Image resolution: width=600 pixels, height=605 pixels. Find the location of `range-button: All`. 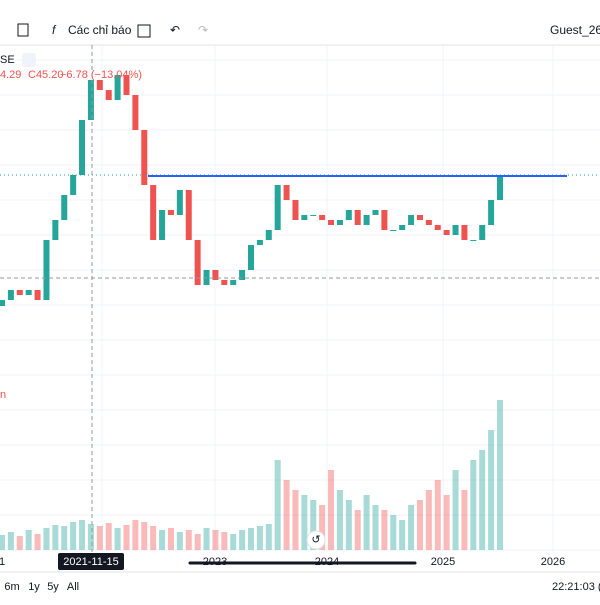

range-button: All is located at coordinates (73, 587).